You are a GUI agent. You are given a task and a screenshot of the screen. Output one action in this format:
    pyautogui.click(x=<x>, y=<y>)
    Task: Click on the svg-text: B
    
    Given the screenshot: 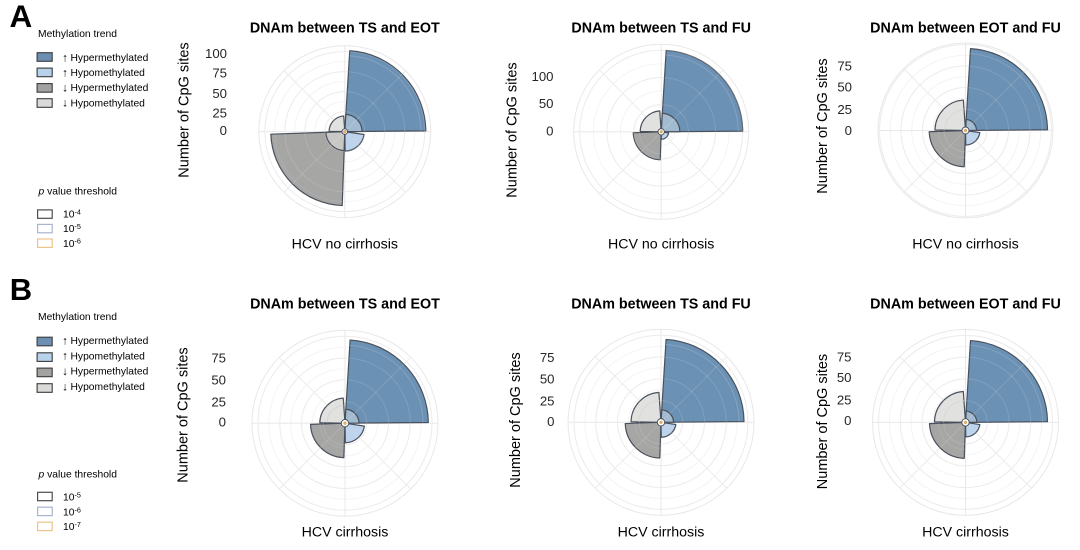 What is the action you would take?
    pyautogui.click(x=21, y=289)
    